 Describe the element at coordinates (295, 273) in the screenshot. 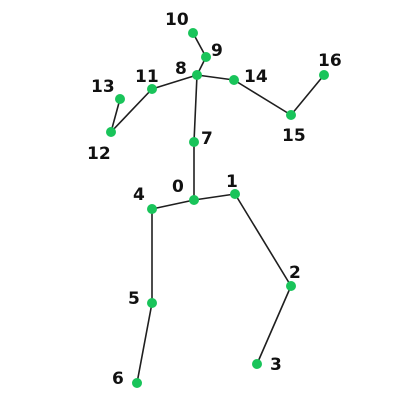

I see `joint-label-2: 2` at that location.